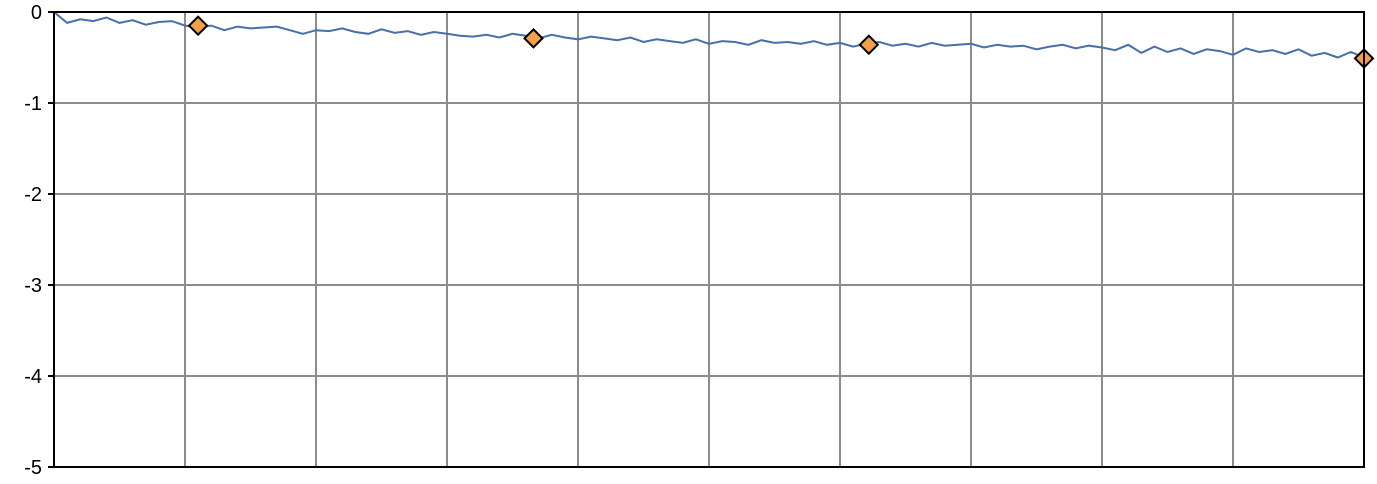  I want to click on y-axis-tick-labels: 0 -1 -2 -3 -4 -5, so click(39, 240).